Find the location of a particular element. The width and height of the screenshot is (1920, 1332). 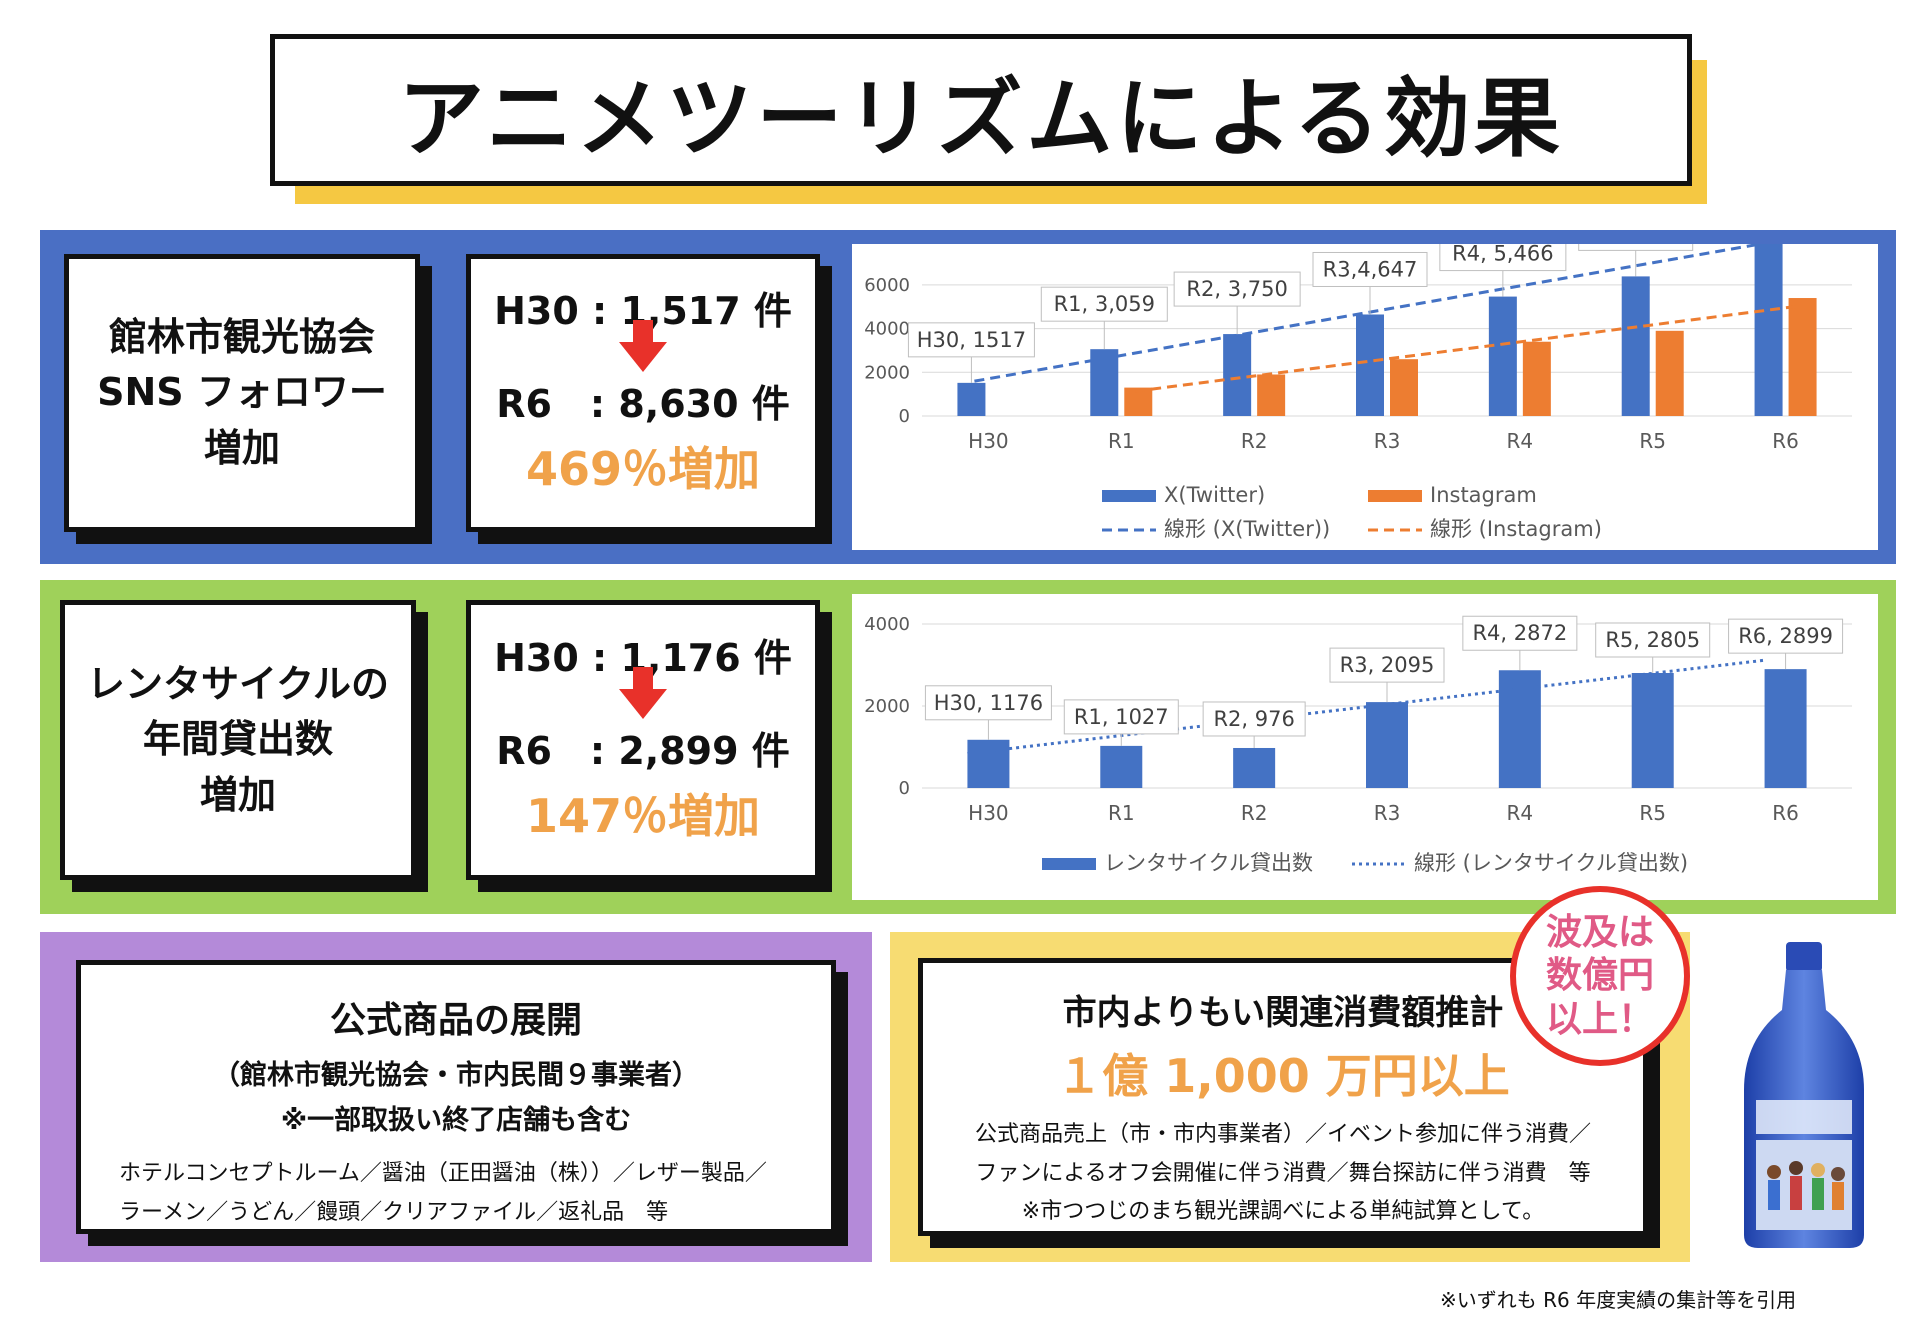

data-label: R1, 3,059 is located at coordinates (1104, 304).